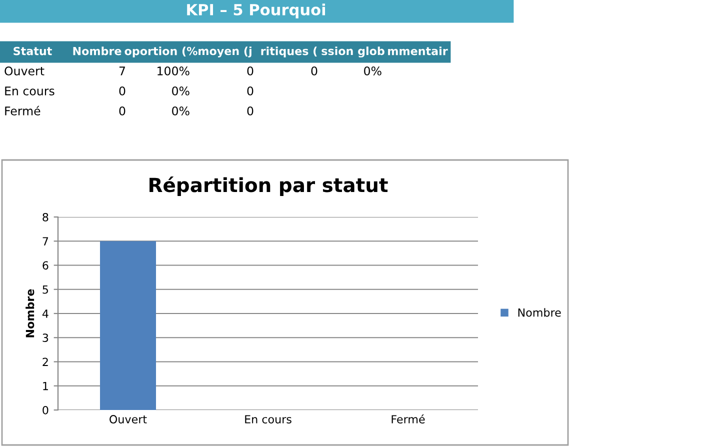 Image resolution: width=725 pixels, height=447 pixels. Describe the element at coordinates (129, 111) in the screenshot. I see `text: Fermé 0 0% 0` at that location.